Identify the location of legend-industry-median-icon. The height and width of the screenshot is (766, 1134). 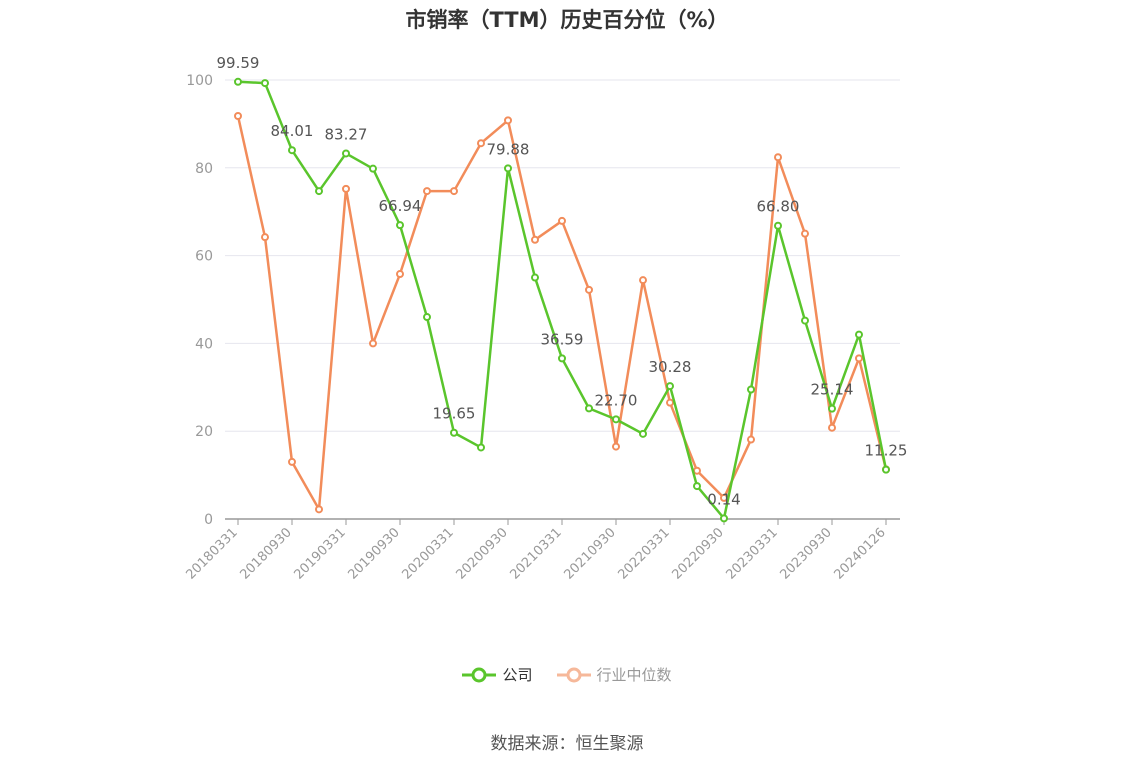
(573, 674).